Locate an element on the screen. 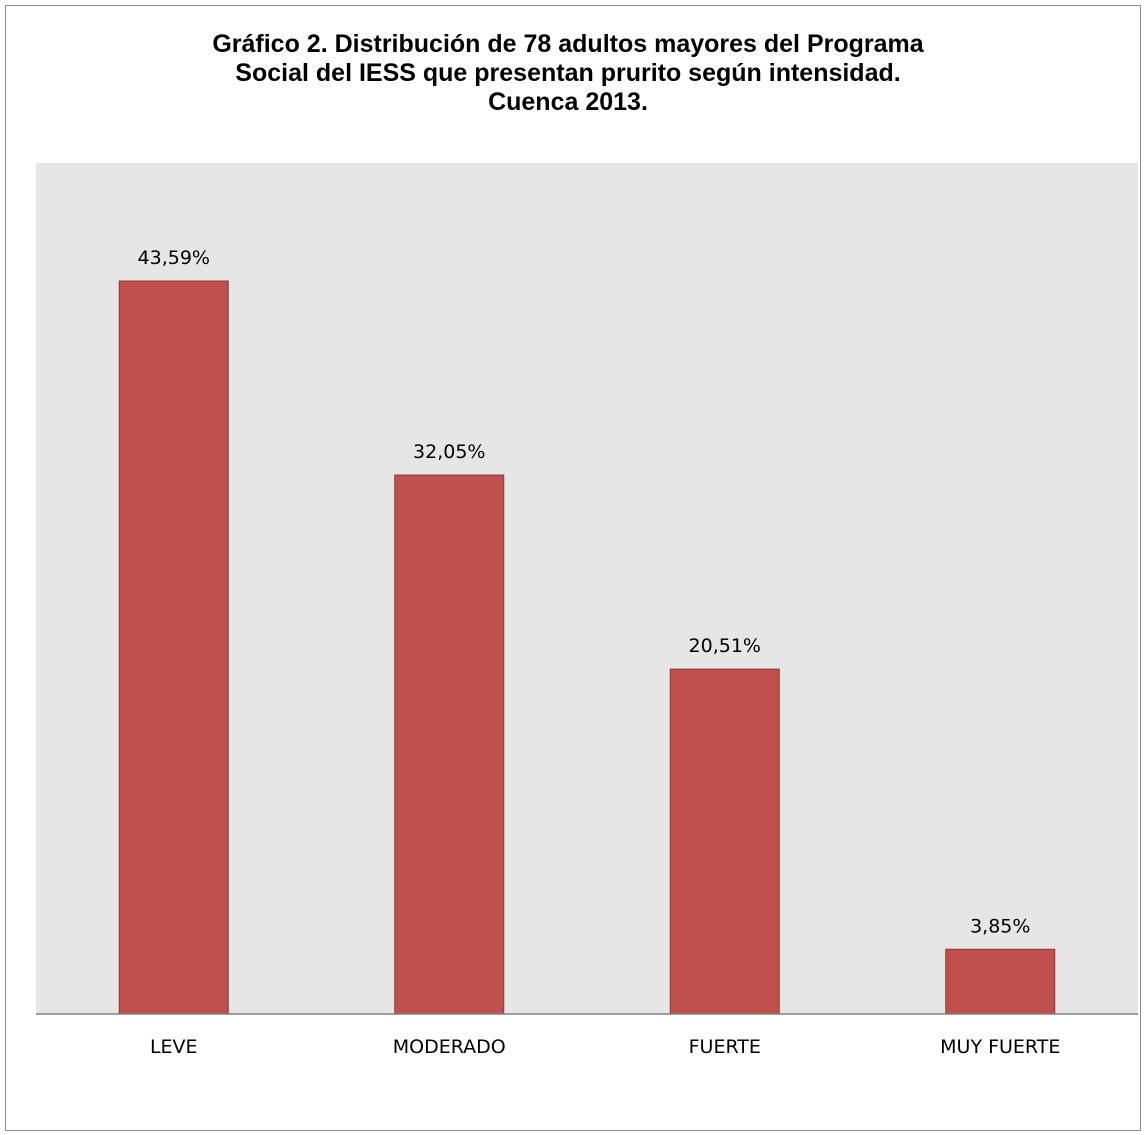 This screenshot has width=1145, height=1135. bar-fuerte is located at coordinates (724, 841).